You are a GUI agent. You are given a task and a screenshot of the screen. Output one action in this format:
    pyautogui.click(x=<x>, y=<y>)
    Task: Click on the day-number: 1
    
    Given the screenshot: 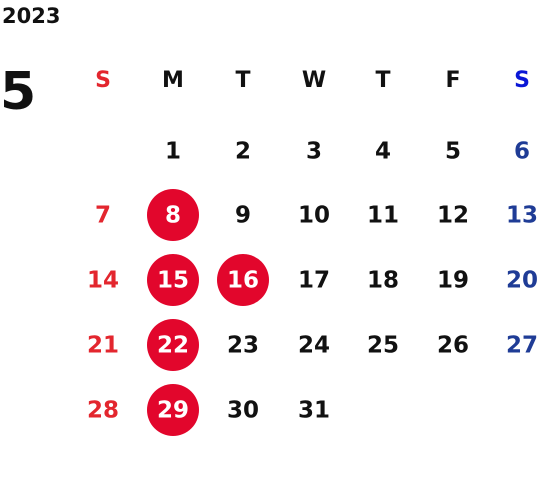 What is the action you would take?
    pyautogui.click(x=173, y=152)
    